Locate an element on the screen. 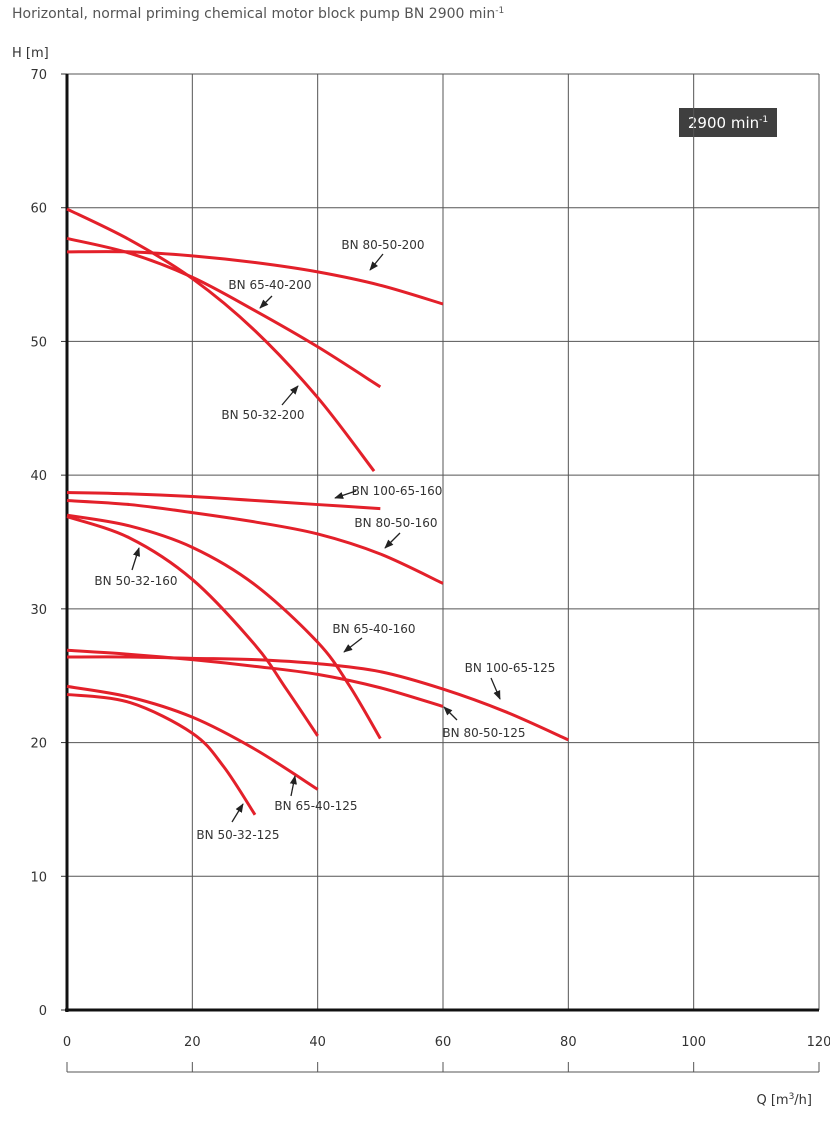 This screenshot has width=830, height=1121. curve-label: BN 80-50-200 is located at coordinates (382, 245).